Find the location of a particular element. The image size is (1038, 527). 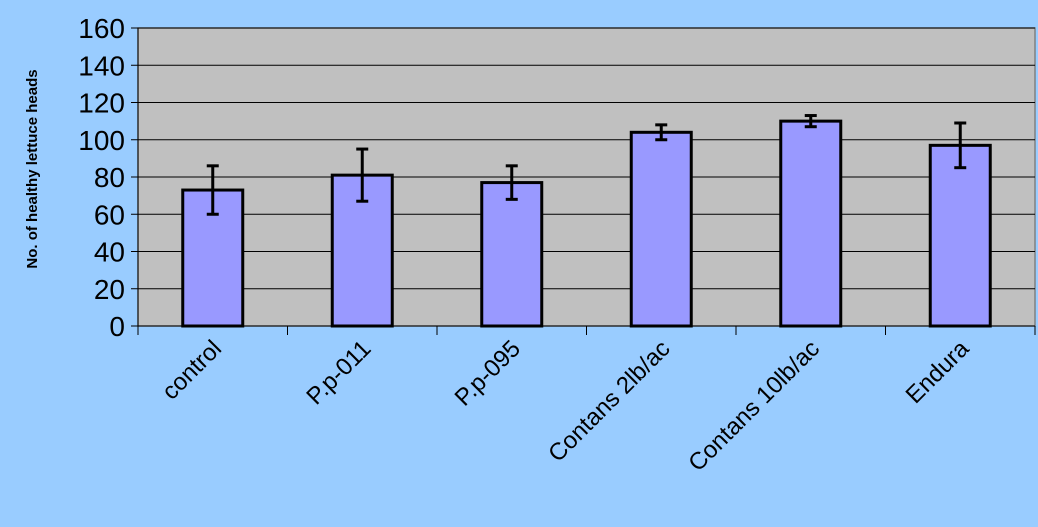

y-tick-label: 140 is located at coordinates (101, 65).